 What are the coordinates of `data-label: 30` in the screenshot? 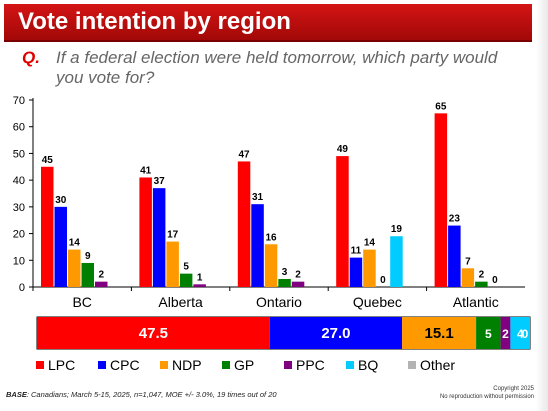 It's located at (61, 200).